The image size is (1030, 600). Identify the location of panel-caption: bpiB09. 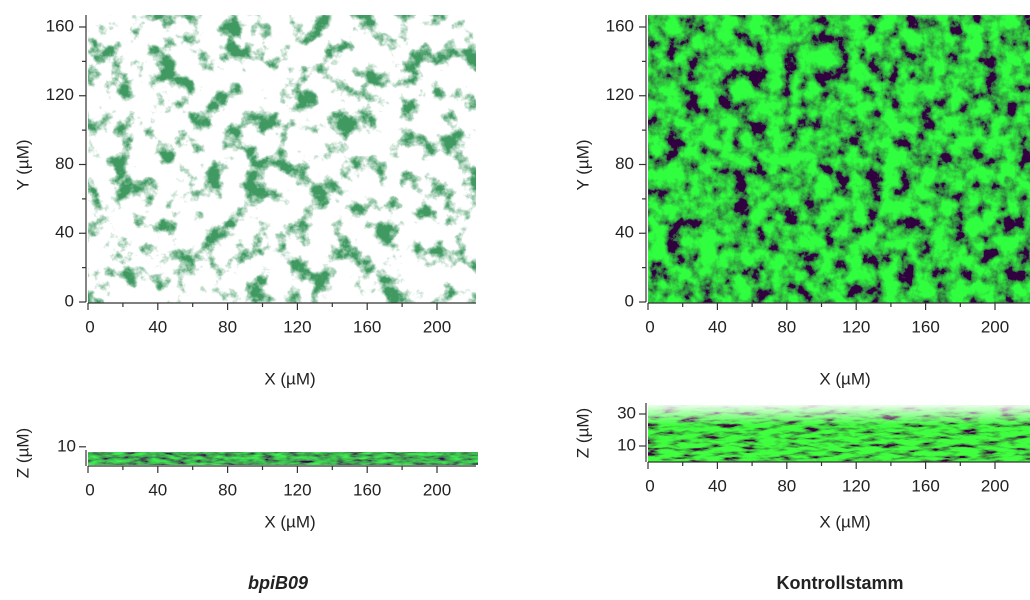
(278, 583).